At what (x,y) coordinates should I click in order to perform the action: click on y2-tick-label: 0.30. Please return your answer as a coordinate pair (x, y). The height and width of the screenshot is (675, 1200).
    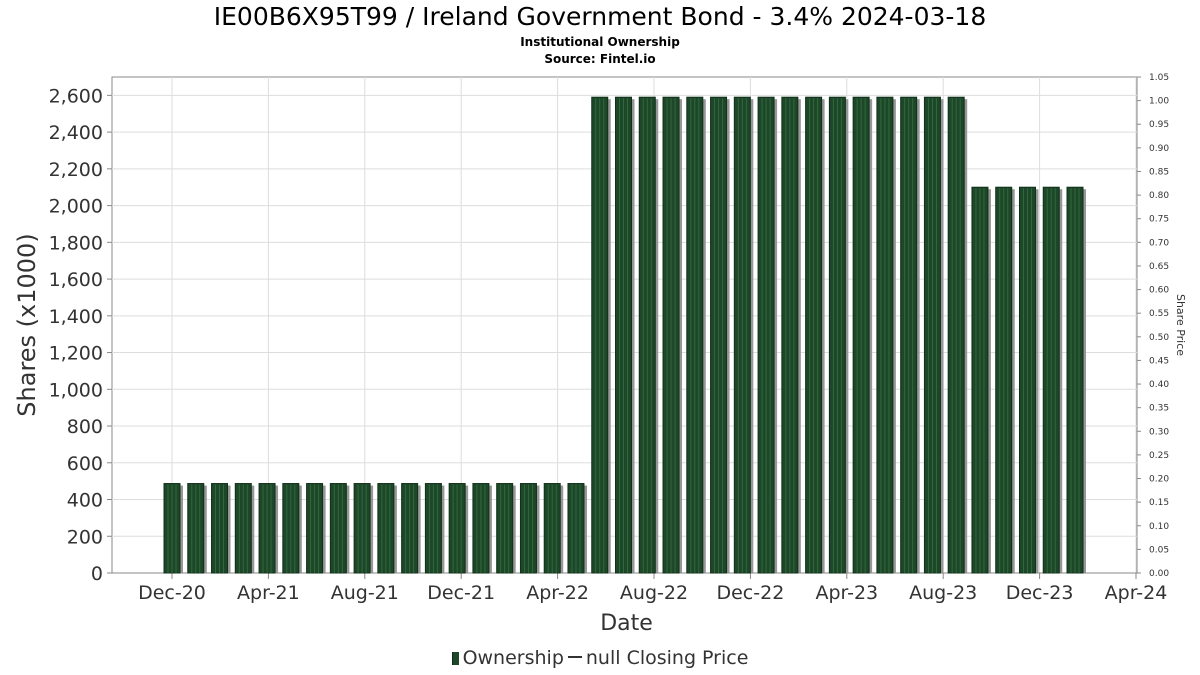
    Looking at the image, I should click on (1159, 432).